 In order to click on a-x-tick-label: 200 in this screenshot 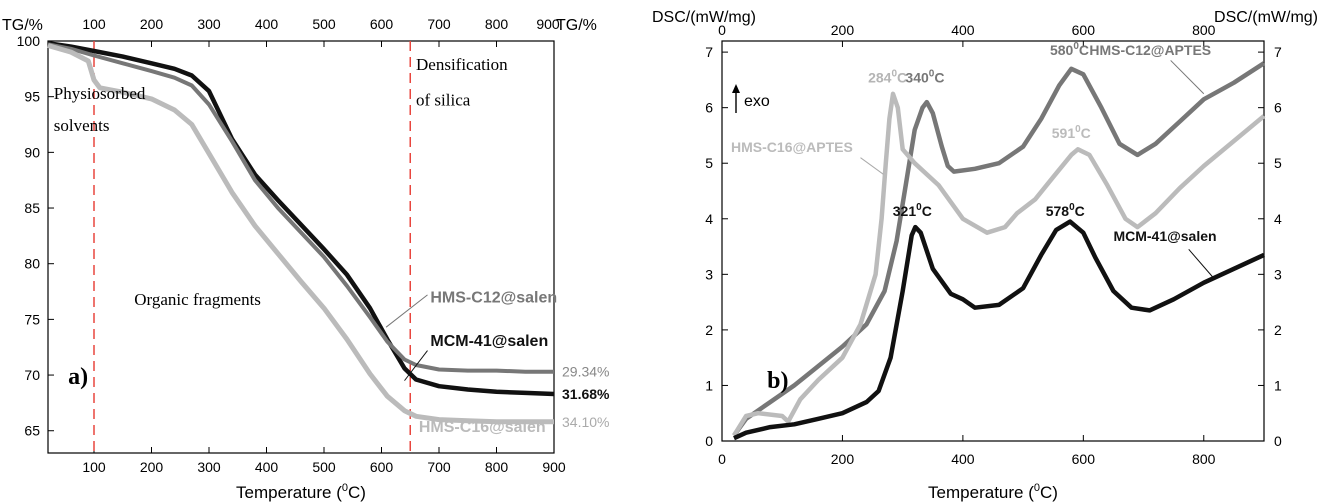, I will do `click(152, 467)`.